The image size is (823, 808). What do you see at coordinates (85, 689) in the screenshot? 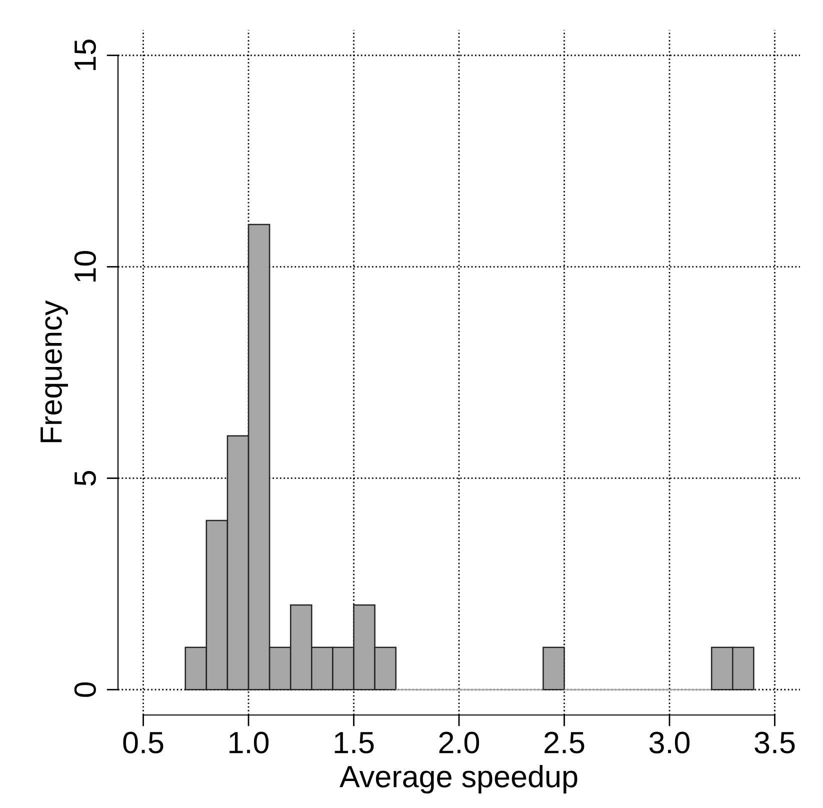
I see `y-tick-label: 0` at bounding box center [85, 689].